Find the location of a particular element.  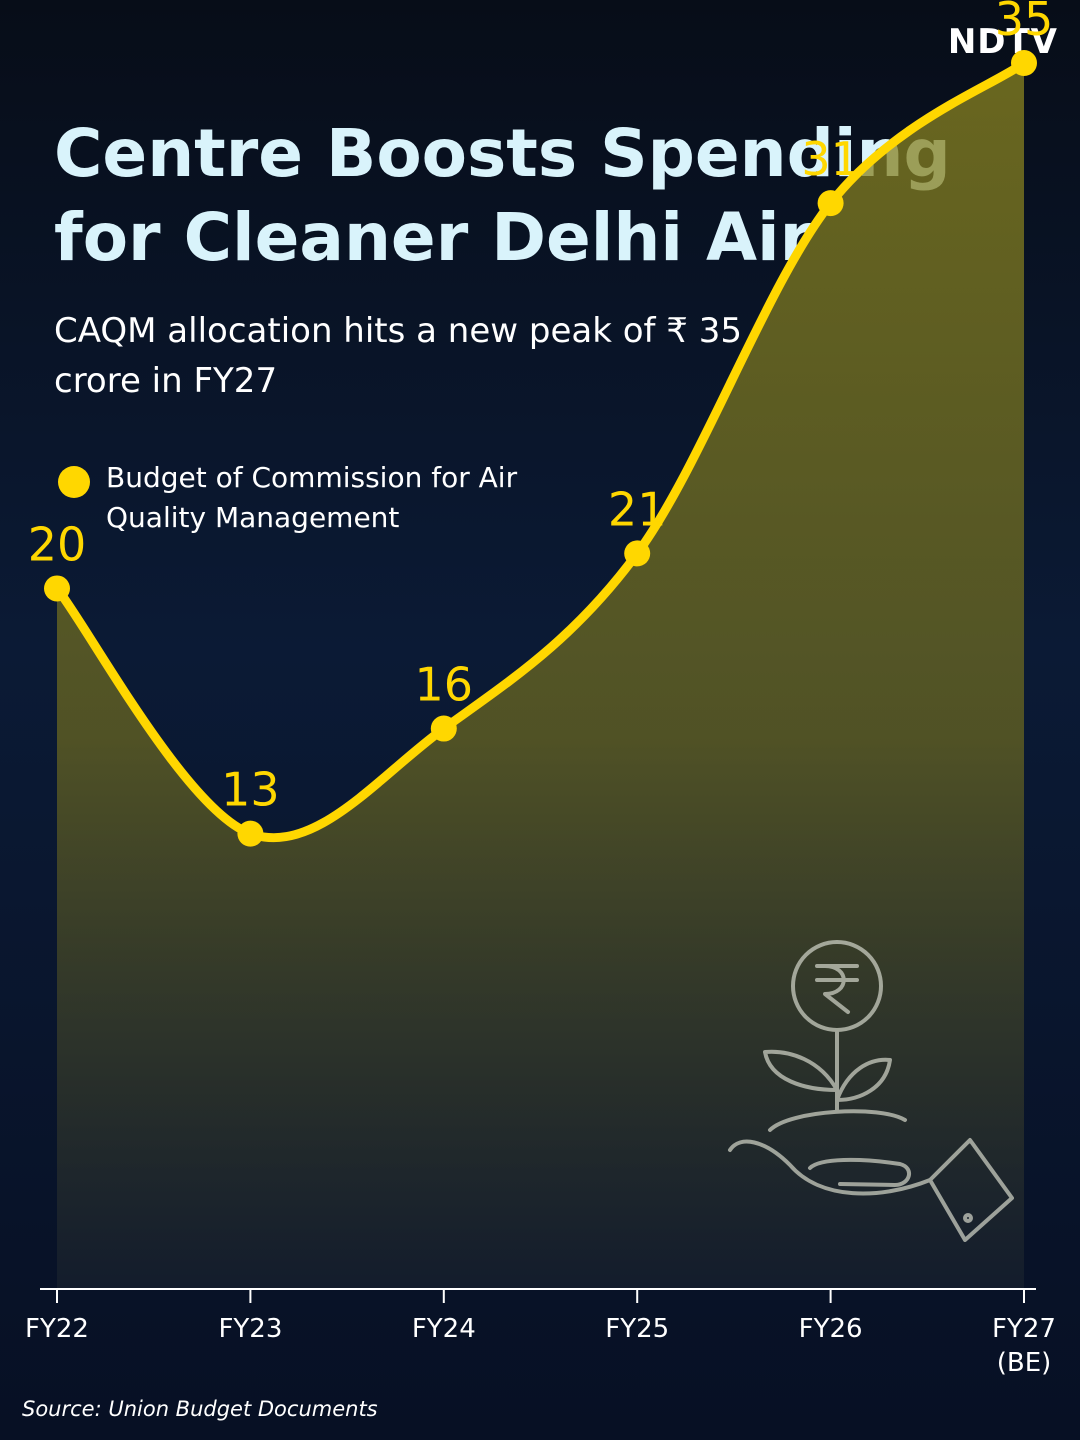

data-point-fy22 is located at coordinates (57, 588).